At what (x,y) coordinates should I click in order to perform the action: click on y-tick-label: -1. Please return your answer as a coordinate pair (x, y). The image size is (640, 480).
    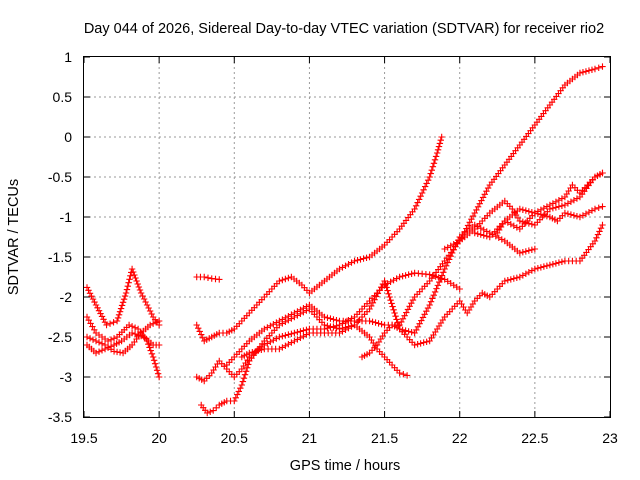
    Looking at the image, I should click on (66, 217).